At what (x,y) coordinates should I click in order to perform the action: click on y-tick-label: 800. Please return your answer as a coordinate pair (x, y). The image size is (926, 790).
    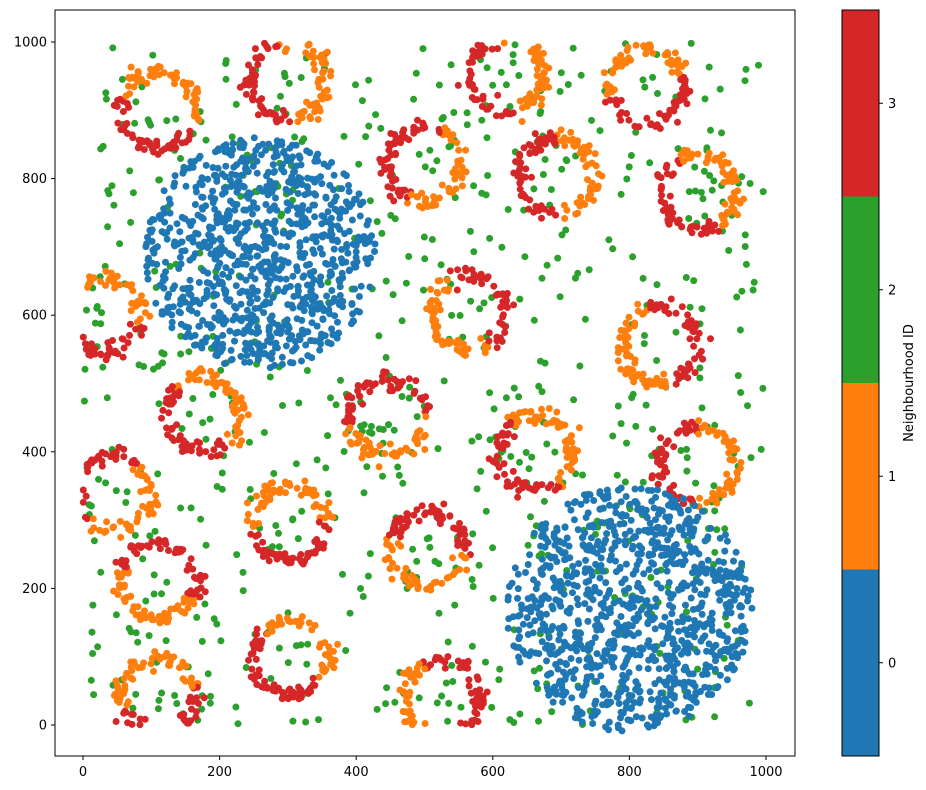
    Looking at the image, I should click on (34, 179).